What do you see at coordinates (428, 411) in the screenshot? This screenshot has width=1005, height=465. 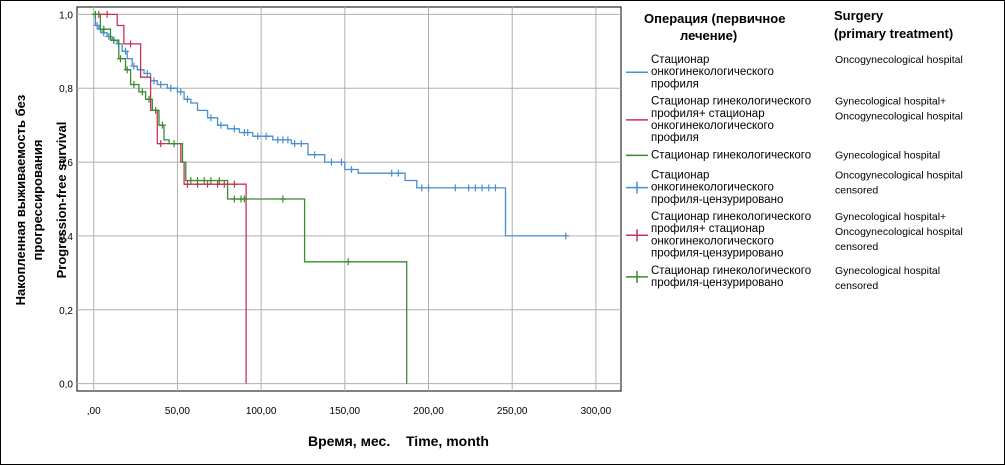 I see `x-tick-label: 200,00` at bounding box center [428, 411].